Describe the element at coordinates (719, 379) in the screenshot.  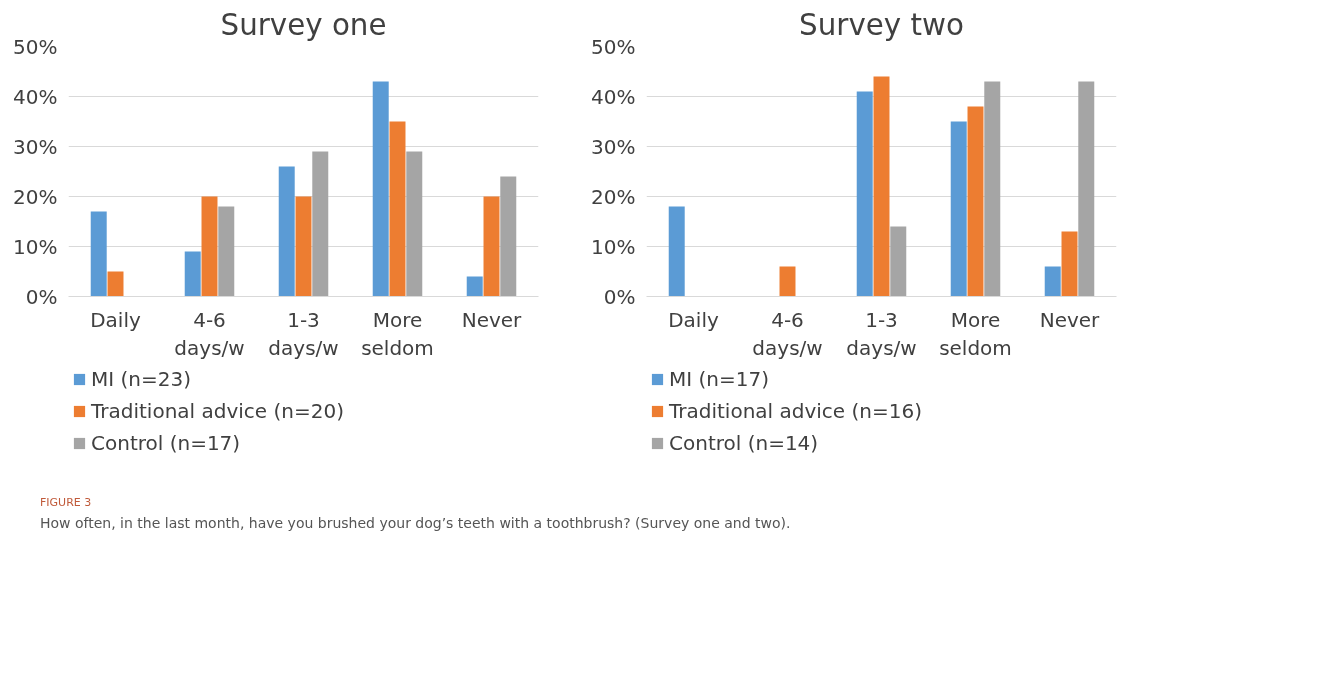
I see `legend-label: MI (n=17)` at that location.